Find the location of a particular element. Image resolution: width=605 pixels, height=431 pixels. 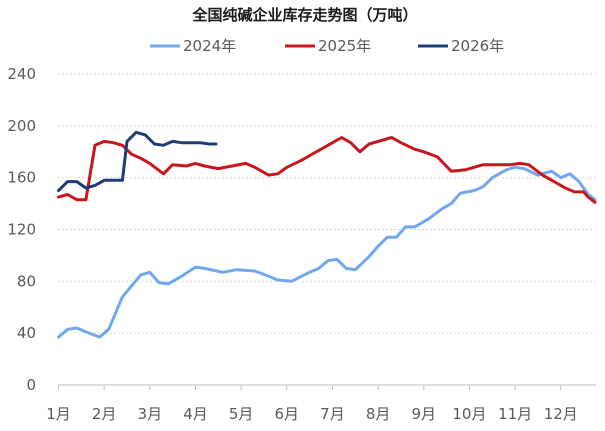

x-tick-label: 10月 is located at coordinates (469, 414).